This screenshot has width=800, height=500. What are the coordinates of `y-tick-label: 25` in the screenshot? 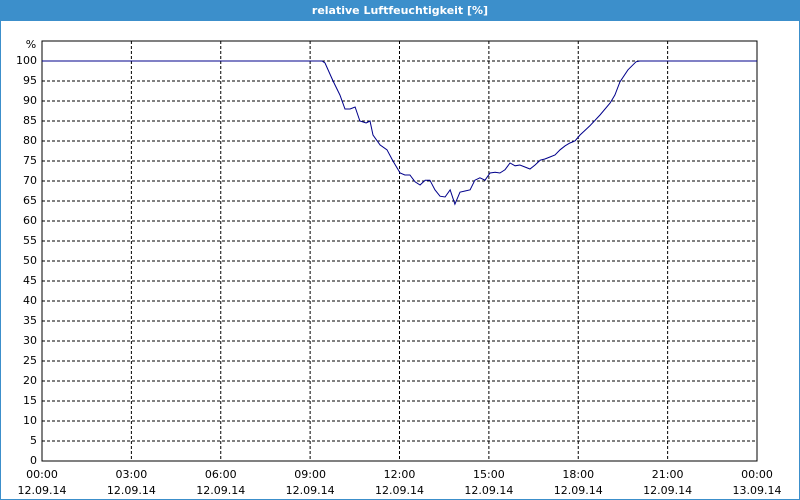 It's located at (30, 360).